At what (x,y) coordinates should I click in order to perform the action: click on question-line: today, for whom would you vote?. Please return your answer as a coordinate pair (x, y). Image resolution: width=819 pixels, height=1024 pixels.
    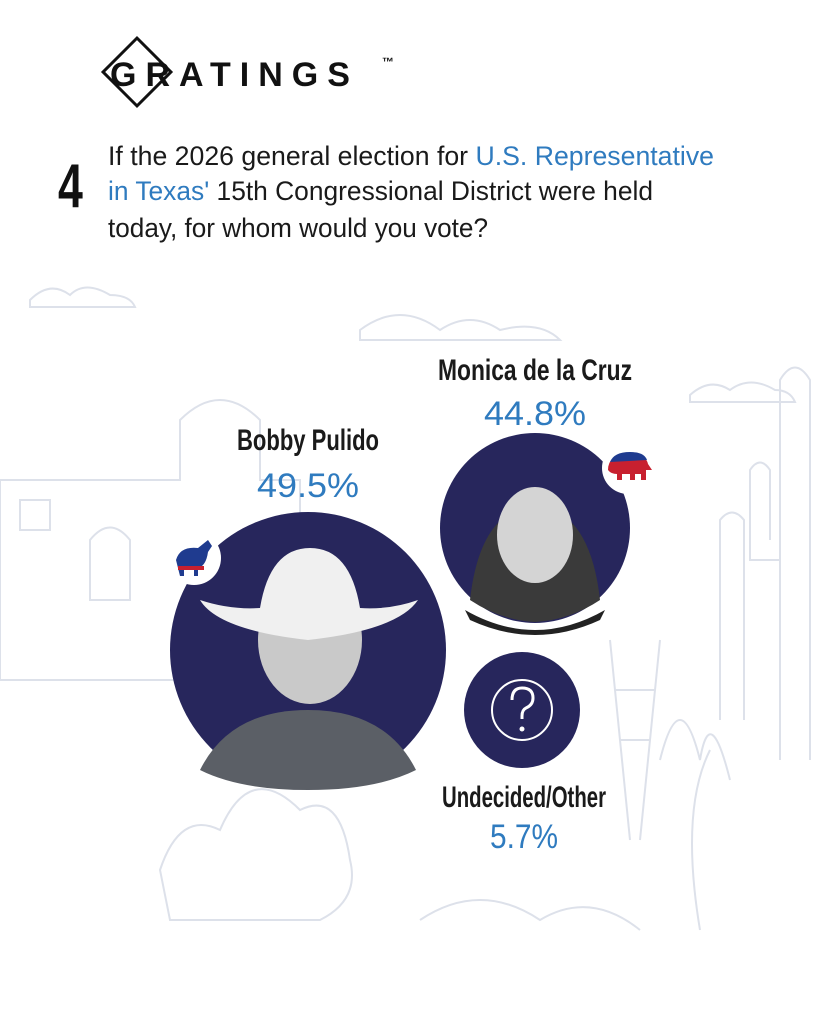
    Looking at the image, I should click on (298, 228).